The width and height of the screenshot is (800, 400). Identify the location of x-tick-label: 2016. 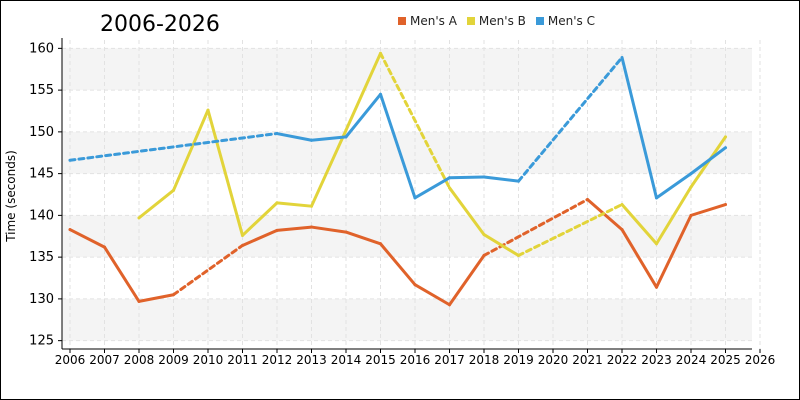
(415, 360).